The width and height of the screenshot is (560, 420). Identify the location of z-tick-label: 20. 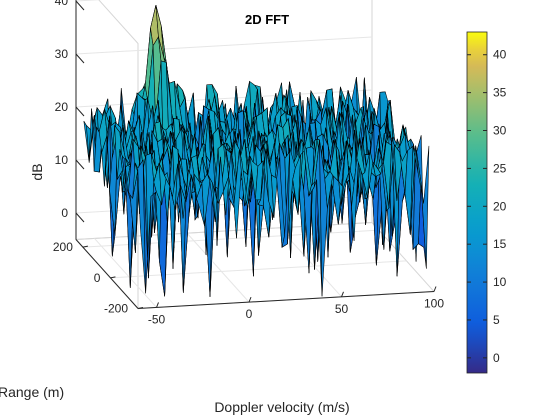
(62, 107).